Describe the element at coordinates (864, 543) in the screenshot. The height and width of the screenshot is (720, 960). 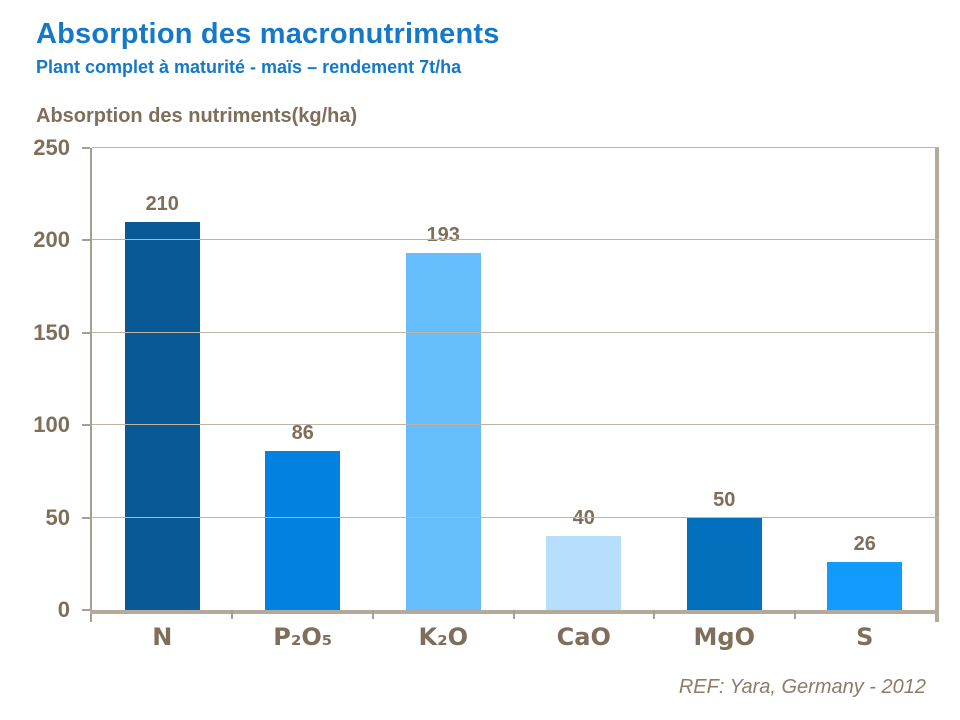
I see `bar-value-label: 26` at that location.